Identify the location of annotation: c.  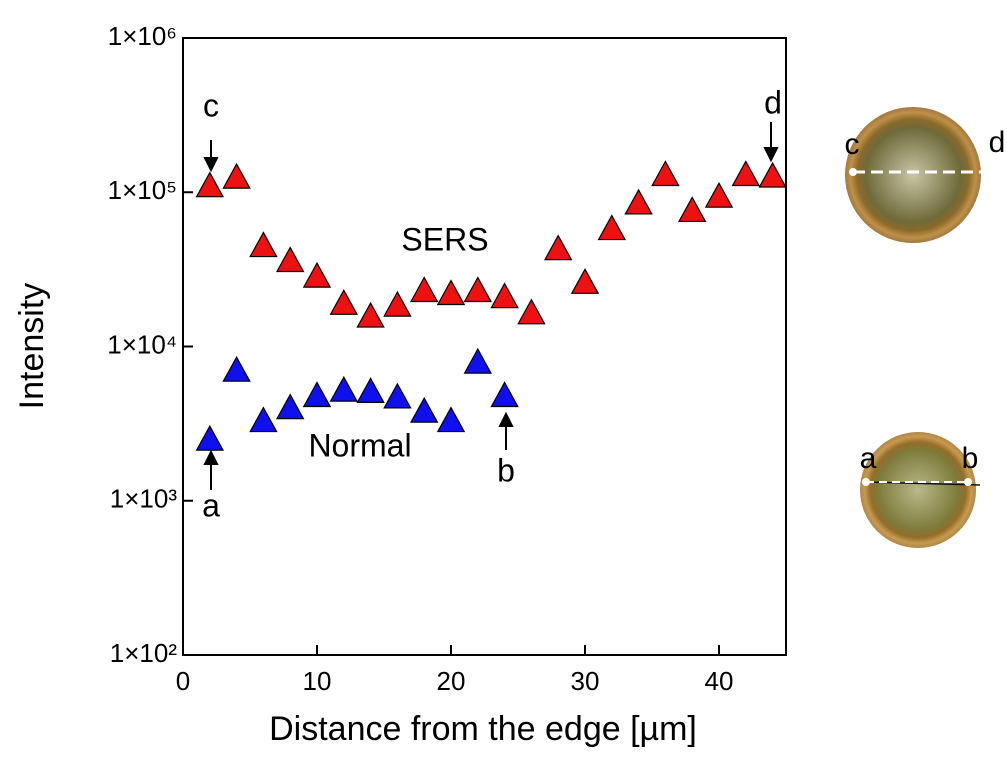
(211, 105).